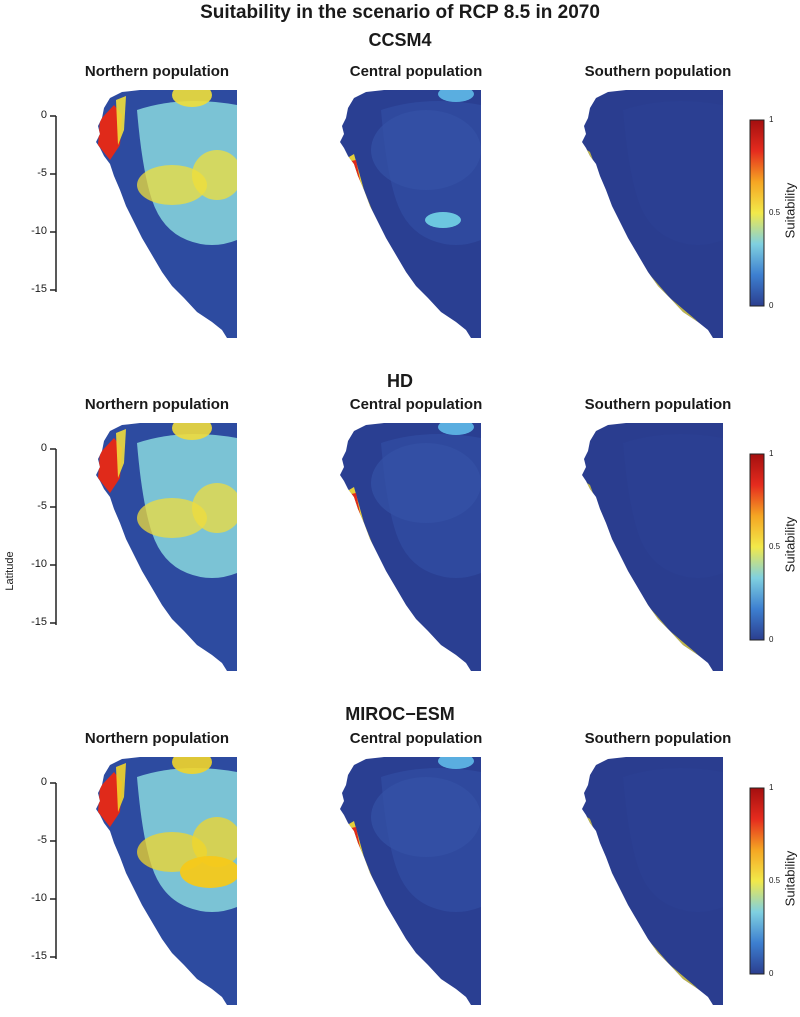 This screenshot has height=1017, width=800. Describe the element at coordinates (416, 738) in the screenshot. I see `panel-title-central-3: Central population` at that location.